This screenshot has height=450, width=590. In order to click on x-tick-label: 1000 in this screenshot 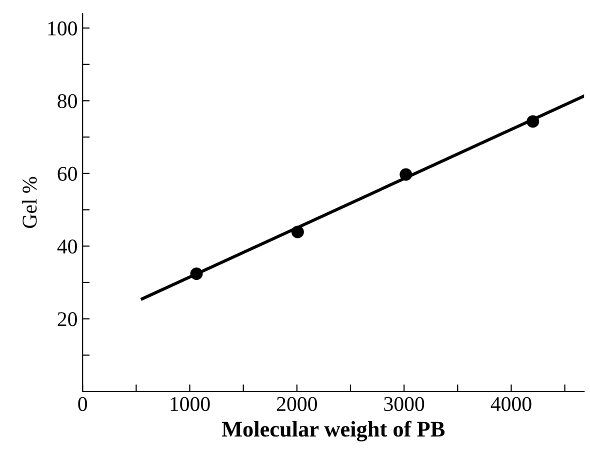, I will do `click(190, 404)`.